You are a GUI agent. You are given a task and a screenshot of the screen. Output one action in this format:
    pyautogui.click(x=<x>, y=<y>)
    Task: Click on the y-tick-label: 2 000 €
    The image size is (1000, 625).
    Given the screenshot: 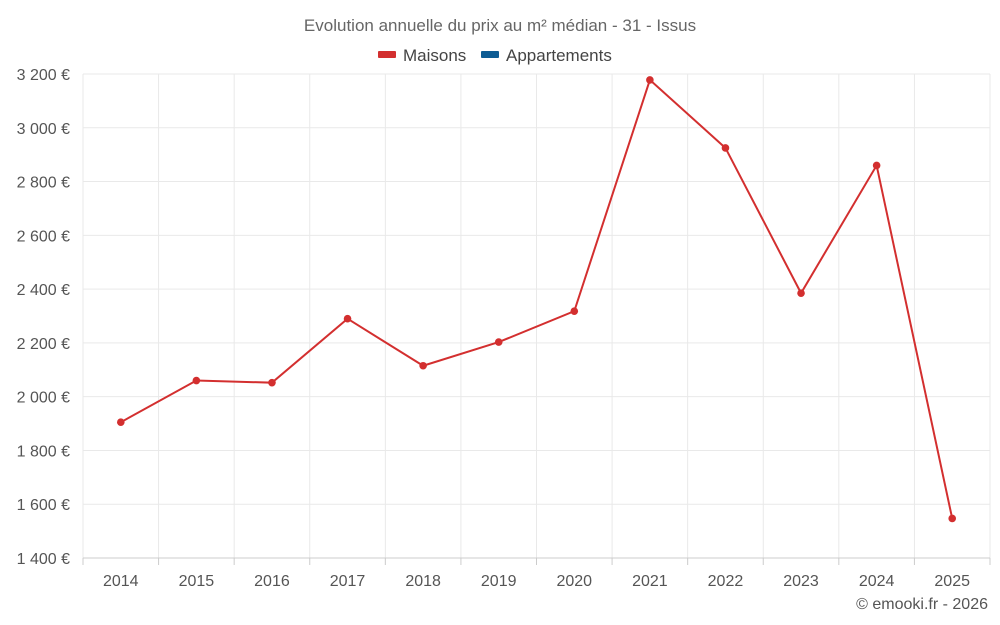 What is the action you would take?
    pyautogui.click(x=43, y=398)
    